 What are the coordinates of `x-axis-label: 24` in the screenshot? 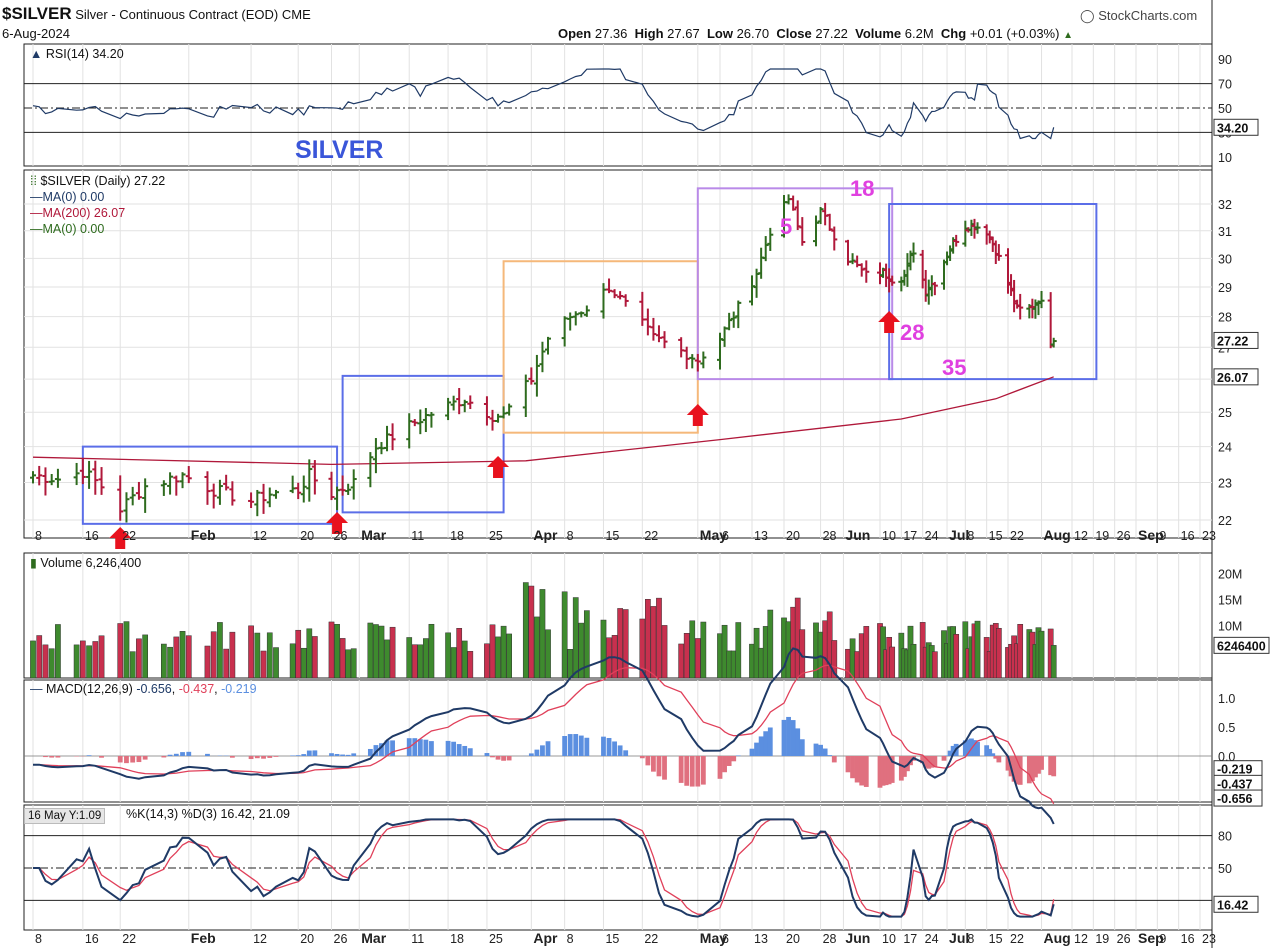 It's located at (932, 939).